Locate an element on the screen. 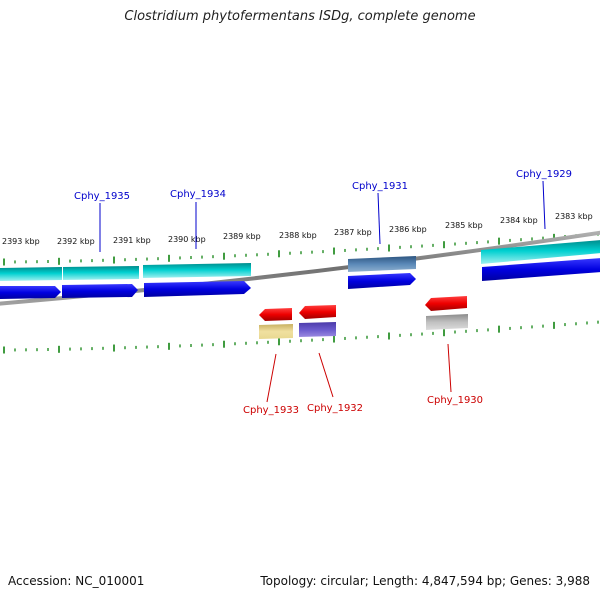  tick-label: 2392 kbp is located at coordinates (76, 241).